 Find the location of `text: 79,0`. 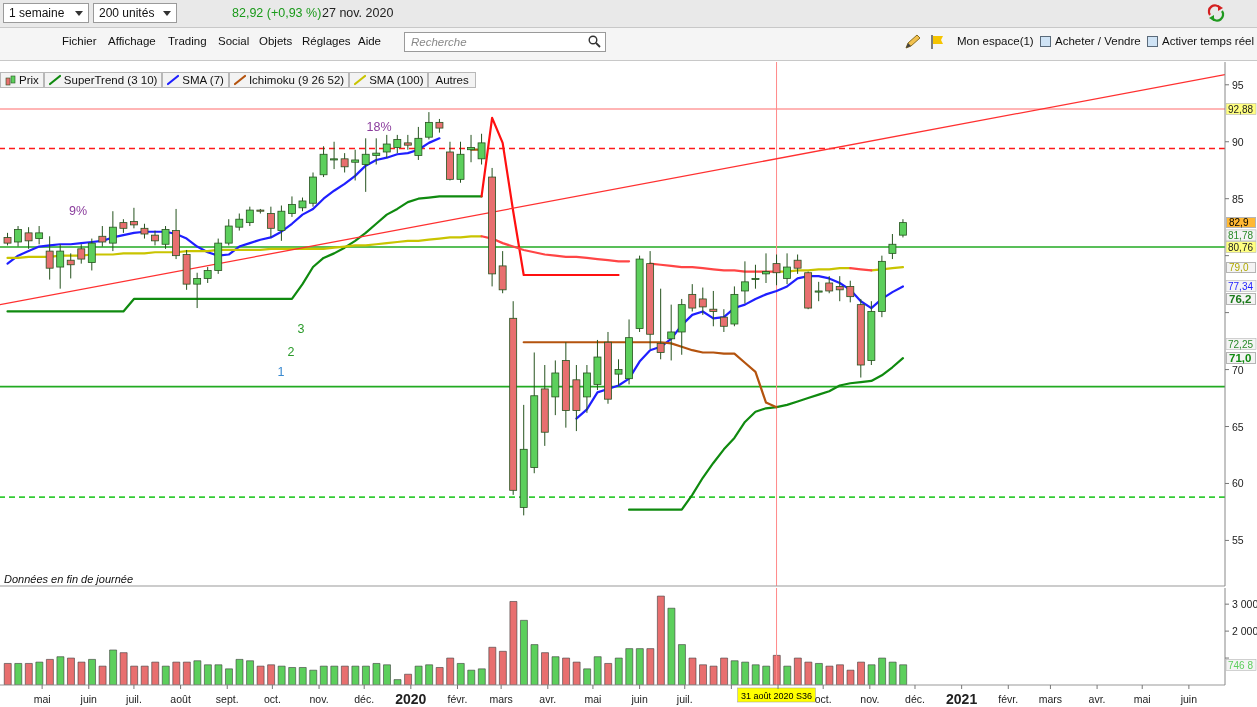

text: 79,0 is located at coordinates (1239, 267).